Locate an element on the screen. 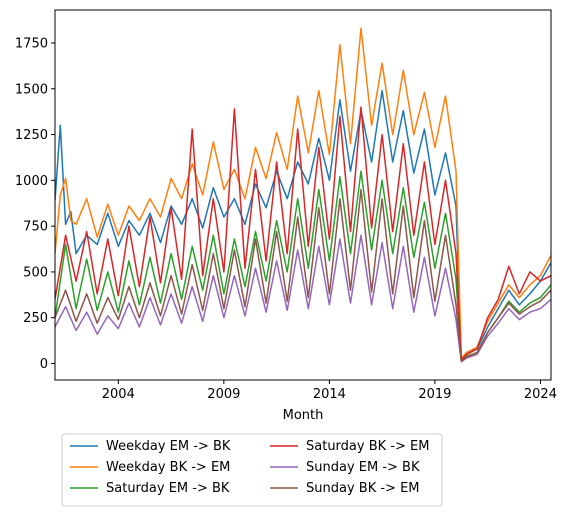 Image resolution: width=567 pixels, height=515 pixels. y-tick-label: 750 is located at coordinates (35, 227).